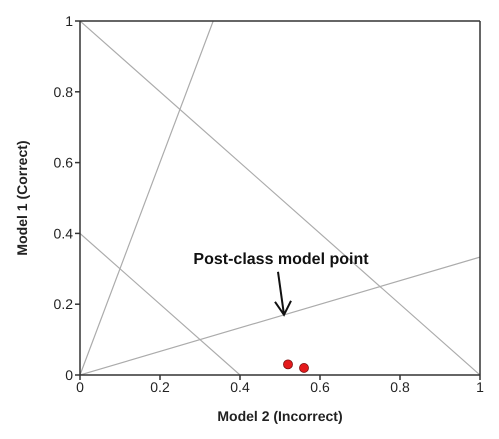 This screenshot has width=499, height=439. What do you see at coordinates (64, 304) in the screenshot?
I see `y-tick-label: 0.2` at bounding box center [64, 304].